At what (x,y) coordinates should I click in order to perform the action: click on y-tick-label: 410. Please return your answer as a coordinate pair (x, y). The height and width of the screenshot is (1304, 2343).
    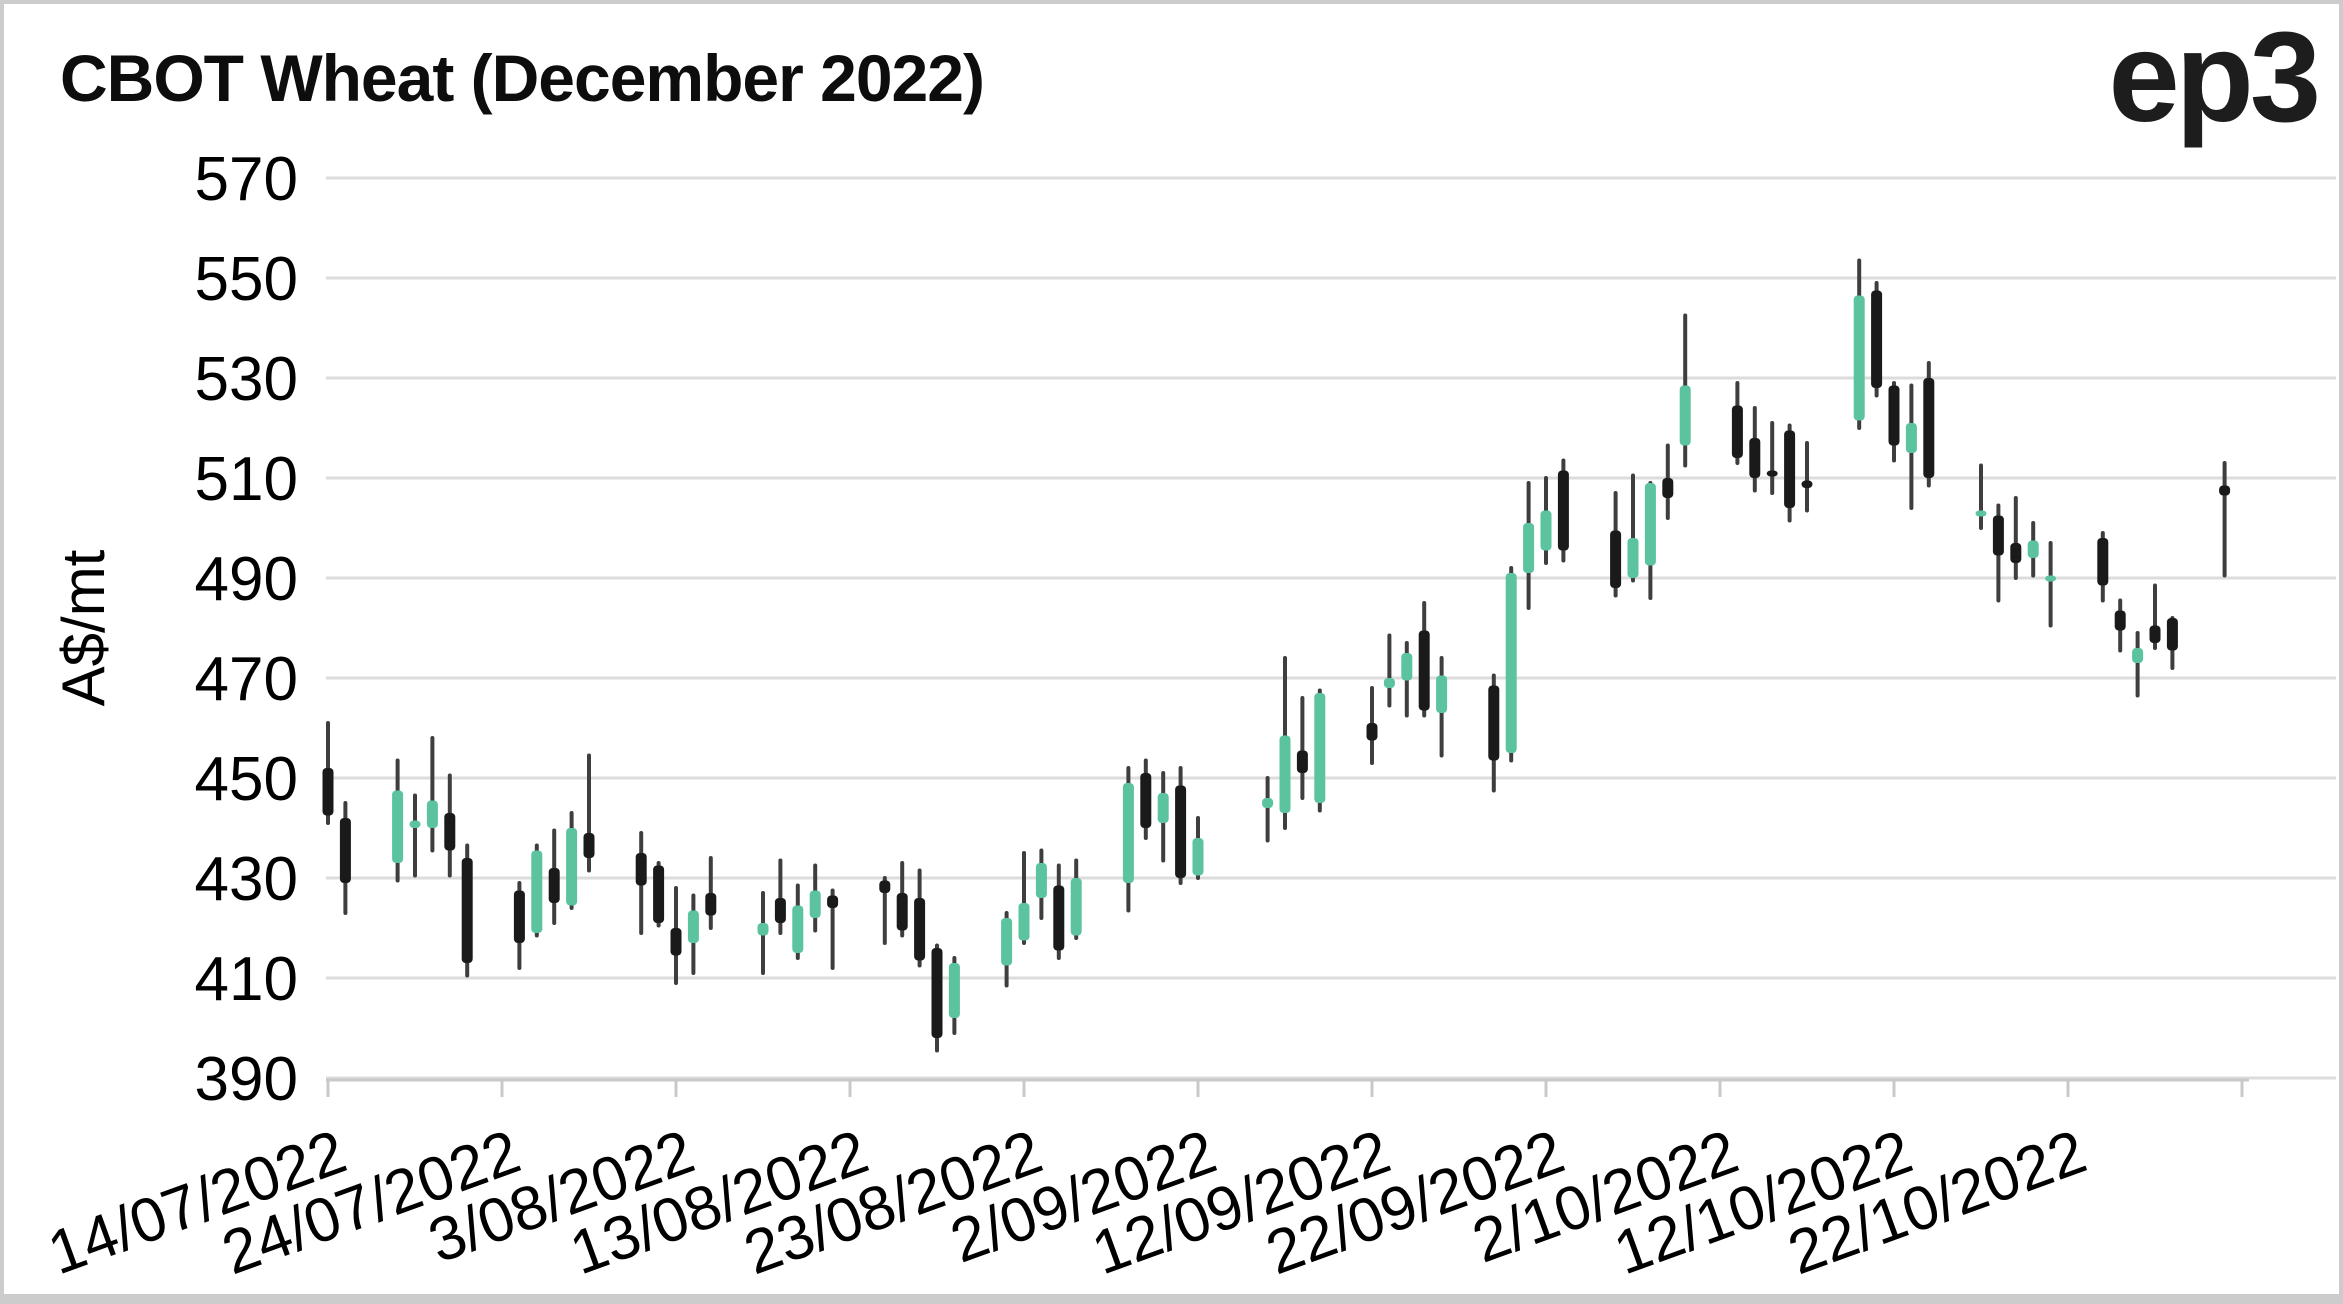
    Looking at the image, I should click on (246, 979).